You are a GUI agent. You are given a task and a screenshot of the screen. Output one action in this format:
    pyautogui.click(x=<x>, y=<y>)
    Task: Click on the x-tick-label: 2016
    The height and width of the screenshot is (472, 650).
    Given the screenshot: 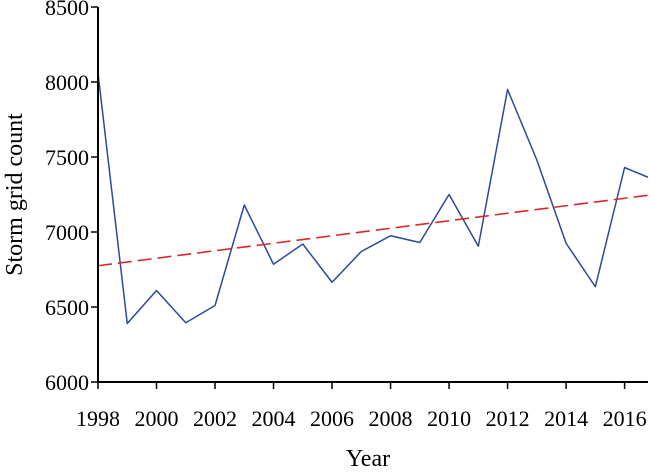 What is the action you would take?
    pyautogui.click(x=625, y=418)
    